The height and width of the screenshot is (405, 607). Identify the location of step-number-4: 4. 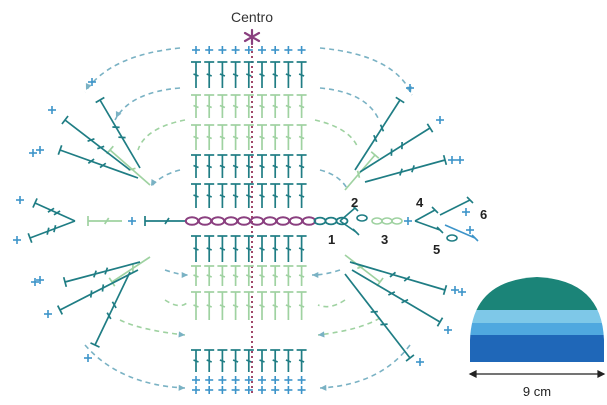
(420, 202).